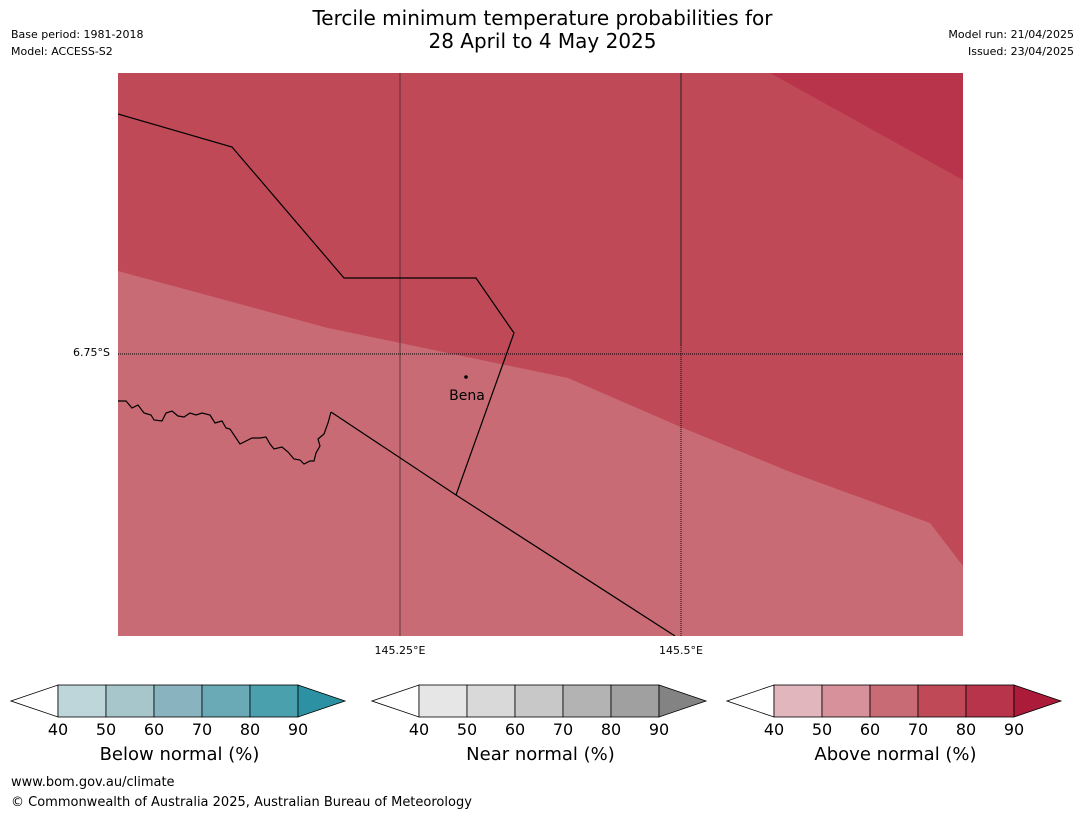  I want to click on colorbar-above-normal, so click(894, 701).